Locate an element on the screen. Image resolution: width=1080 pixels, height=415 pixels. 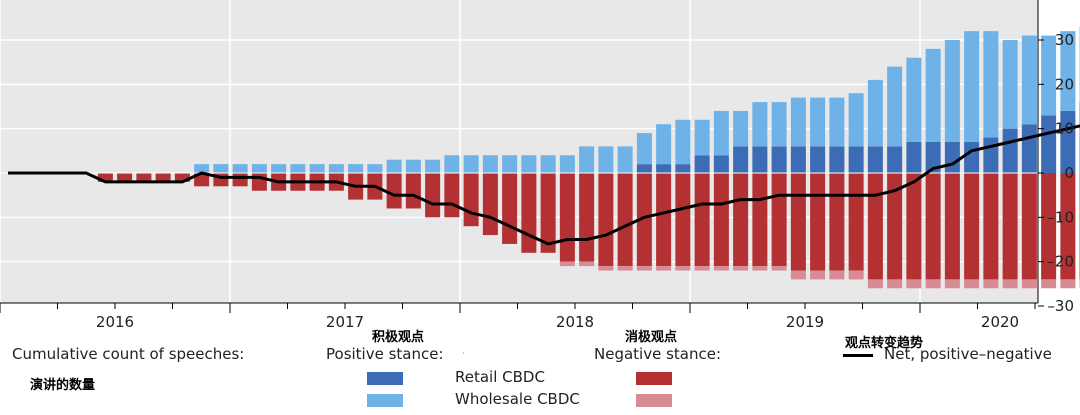
y-tick-label: –30 is located at coordinates (1060, 306).